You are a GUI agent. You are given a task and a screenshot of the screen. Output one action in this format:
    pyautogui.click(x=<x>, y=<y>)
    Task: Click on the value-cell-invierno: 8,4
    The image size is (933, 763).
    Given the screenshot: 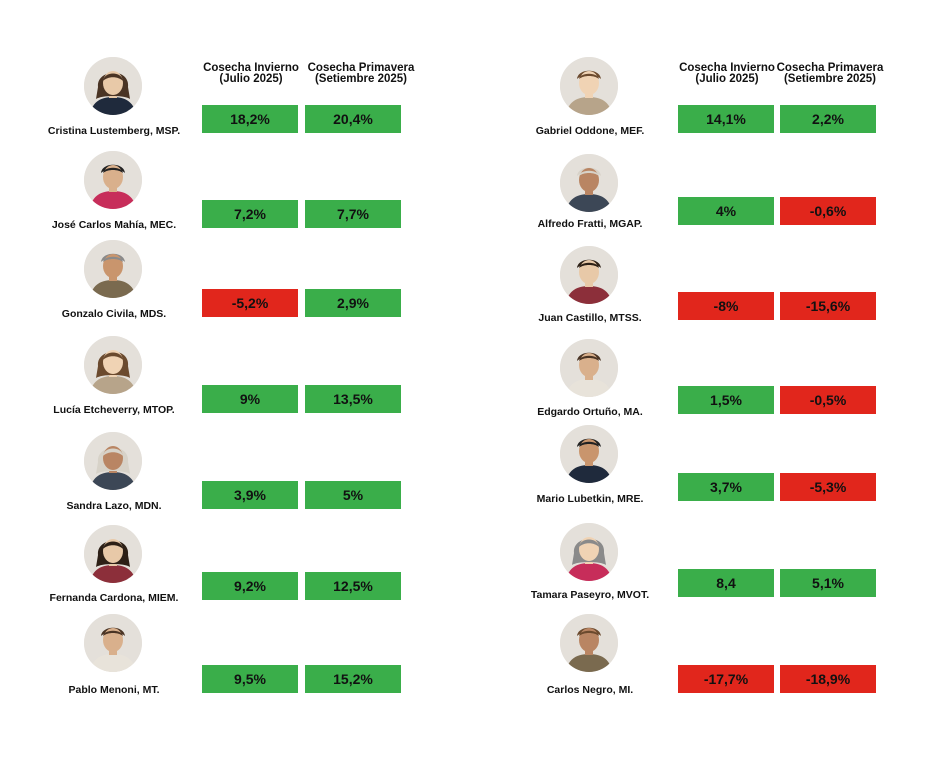 What is the action you would take?
    pyautogui.click(x=726, y=583)
    